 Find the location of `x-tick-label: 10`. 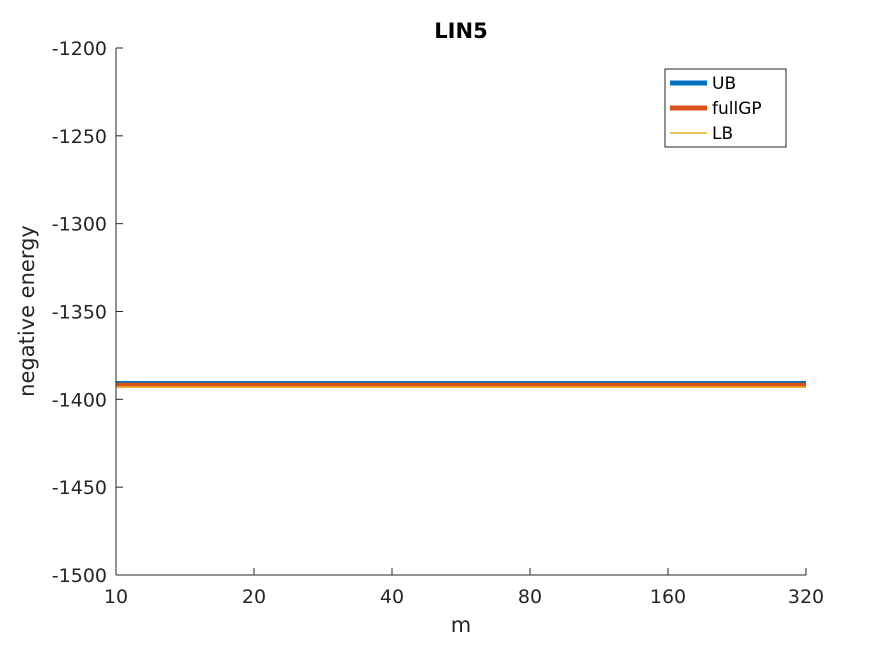

x-tick-label: 10 is located at coordinates (116, 597).